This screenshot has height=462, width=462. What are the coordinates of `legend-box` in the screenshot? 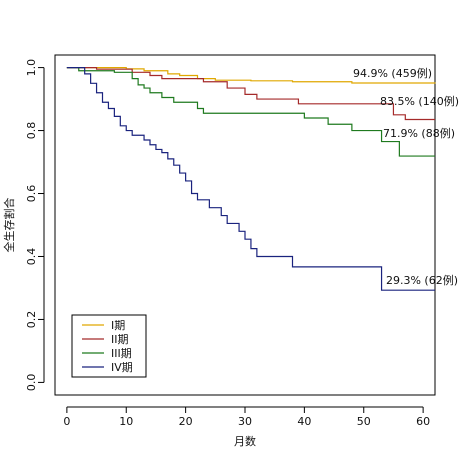 It's located at (109, 346).